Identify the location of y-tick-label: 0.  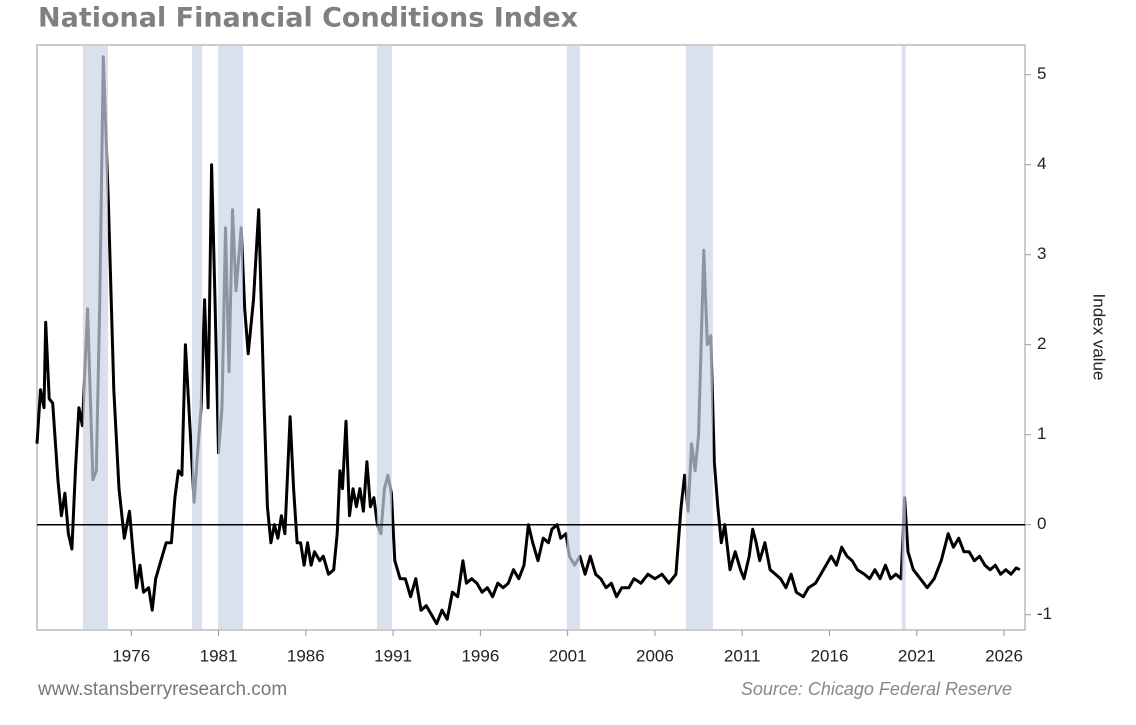
(1041, 523).